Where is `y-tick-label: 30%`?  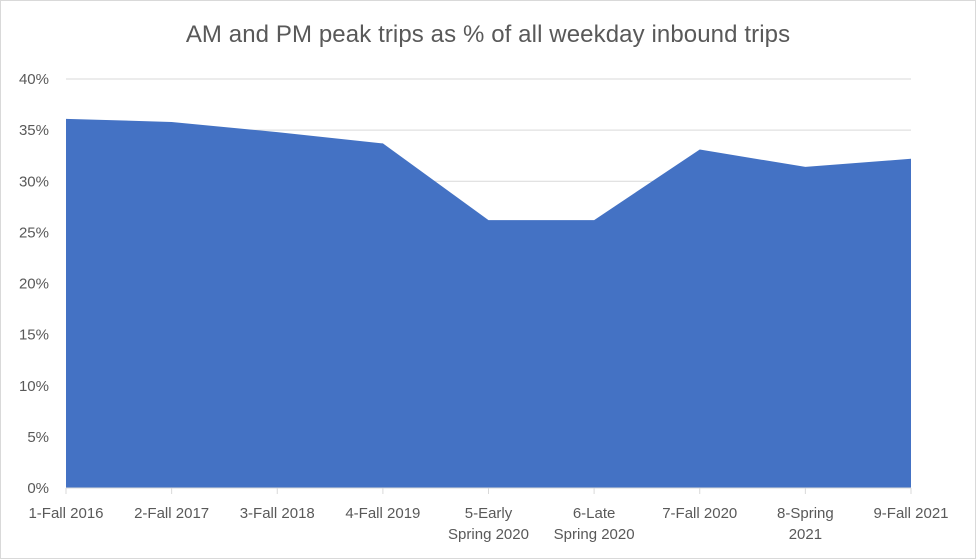
y-tick-label: 30% is located at coordinates (34, 181).